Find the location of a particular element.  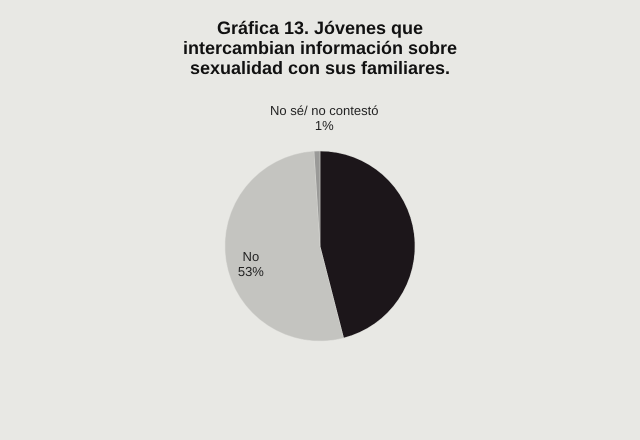

data-label: 53% is located at coordinates (251, 271).